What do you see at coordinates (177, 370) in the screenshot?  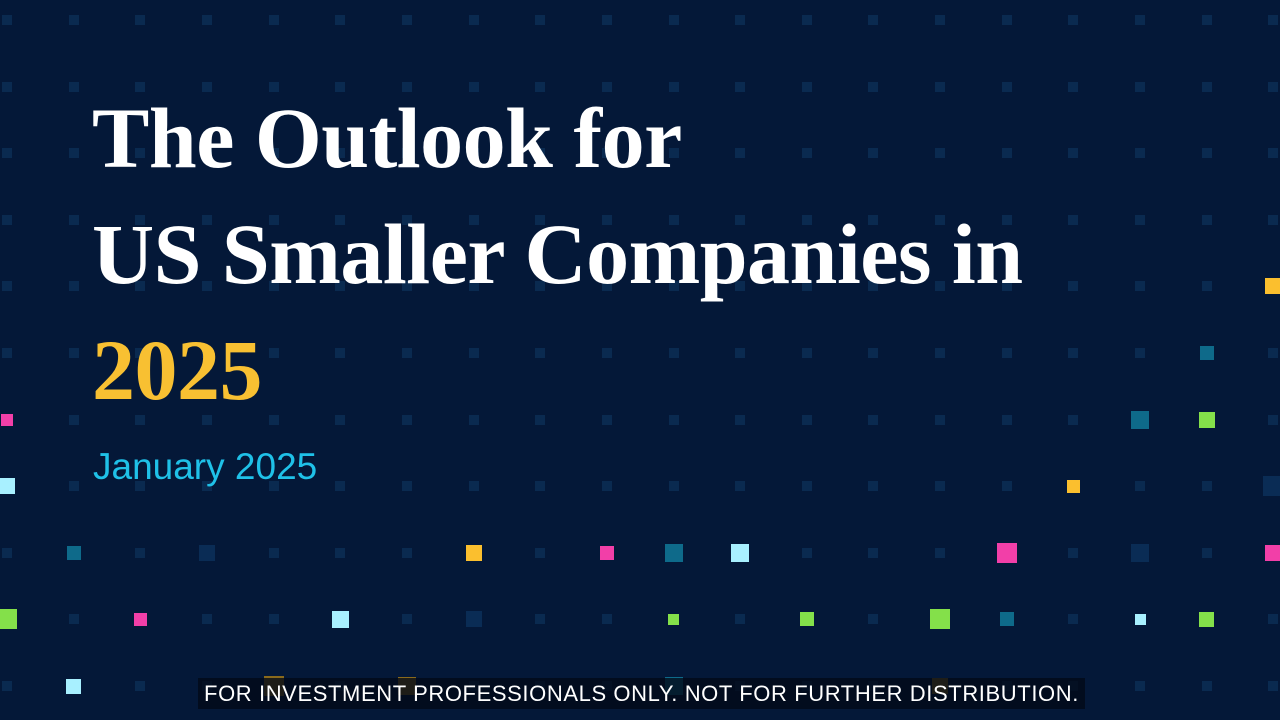 I see `title-year: 2025` at bounding box center [177, 370].